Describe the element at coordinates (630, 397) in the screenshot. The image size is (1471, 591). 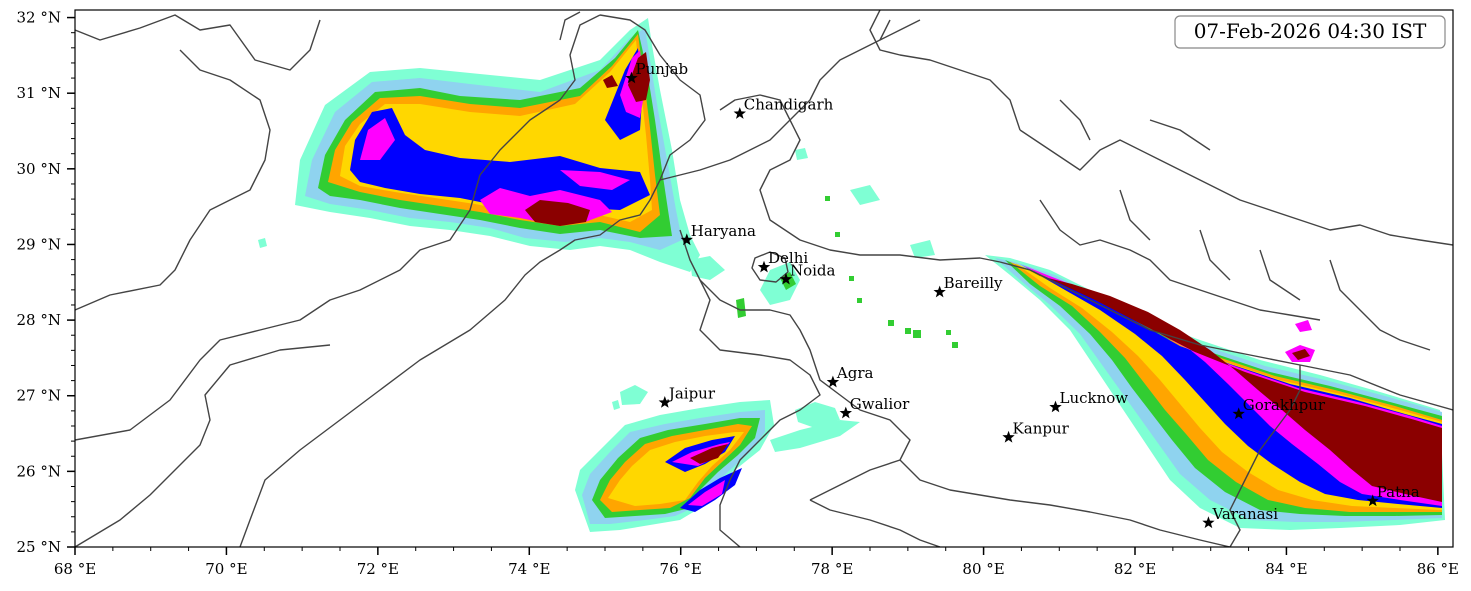
I see `precip-cell-jaipur` at that location.